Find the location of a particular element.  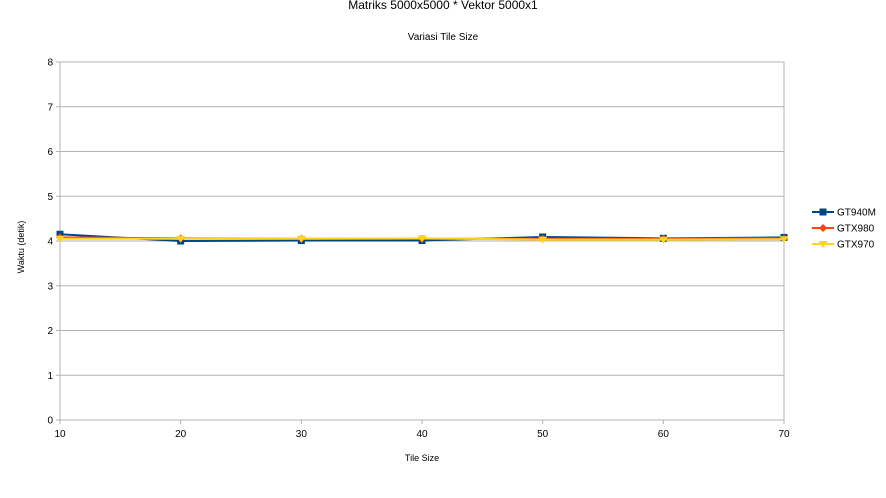

legend-label: GTX980 is located at coordinates (856, 229).